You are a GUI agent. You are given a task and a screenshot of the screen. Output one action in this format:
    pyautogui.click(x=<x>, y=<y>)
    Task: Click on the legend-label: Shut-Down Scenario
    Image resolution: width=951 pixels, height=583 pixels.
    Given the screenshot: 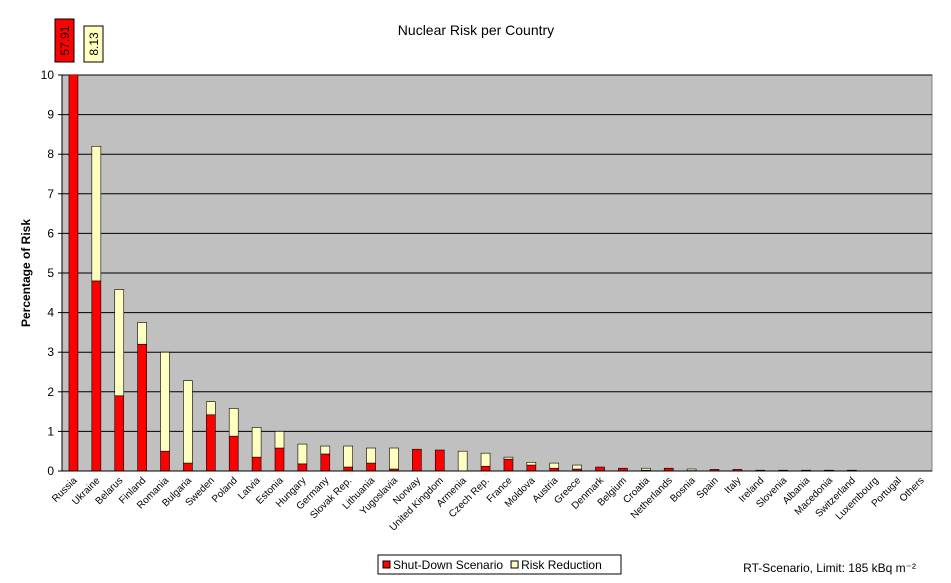 What is the action you would take?
    pyautogui.click(x=448, y=565)
    